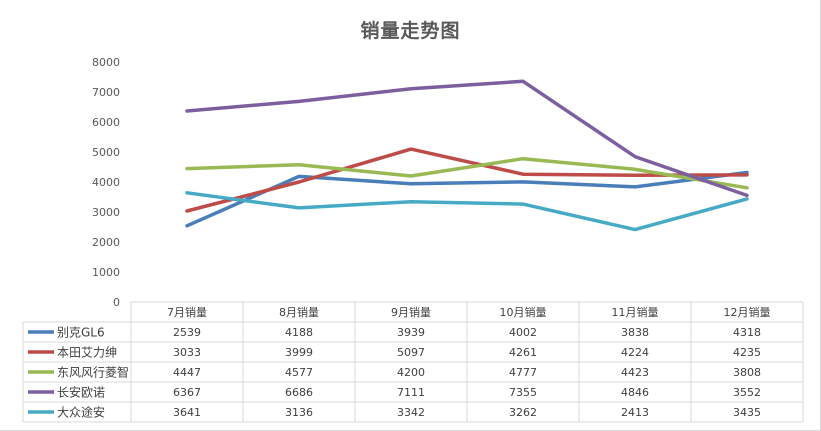  What do you see at coordinates (106, 212) in the screenshot?
I see `y-tick-label: 3000` at bounding box center [106, 212].